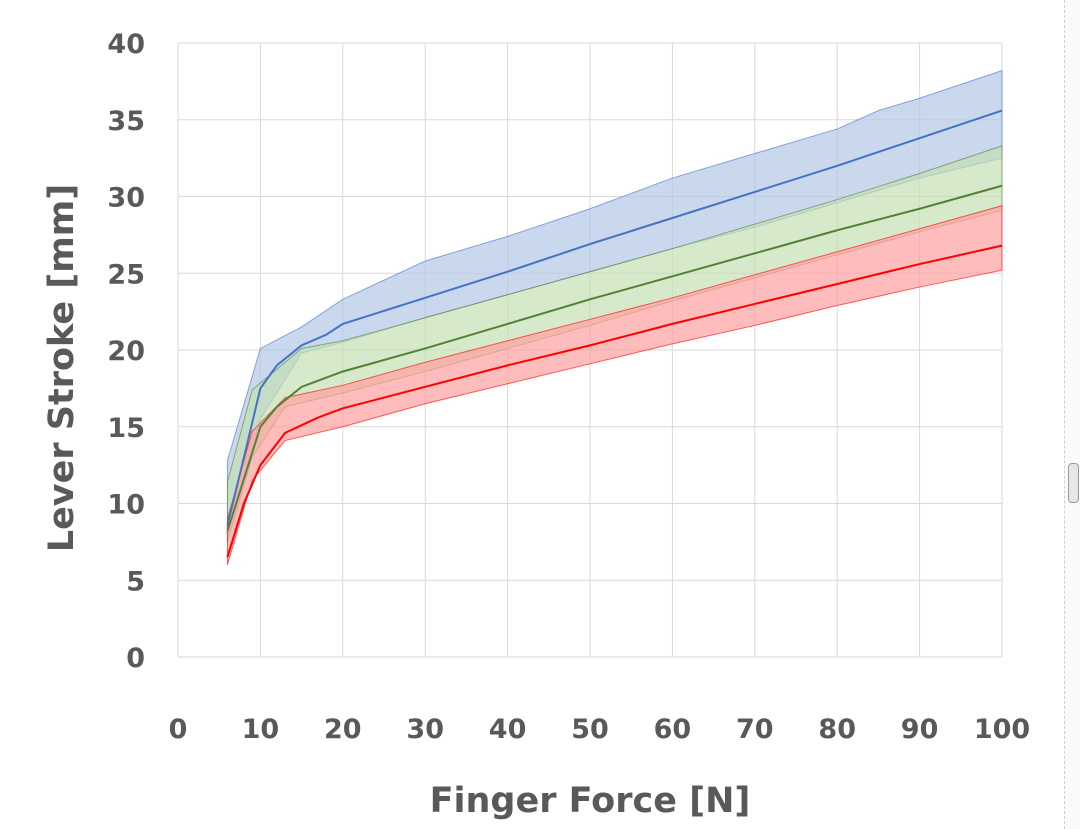 The image size is (1080, 829). I want to click on y-tick-label: 5, so click(135, 581).